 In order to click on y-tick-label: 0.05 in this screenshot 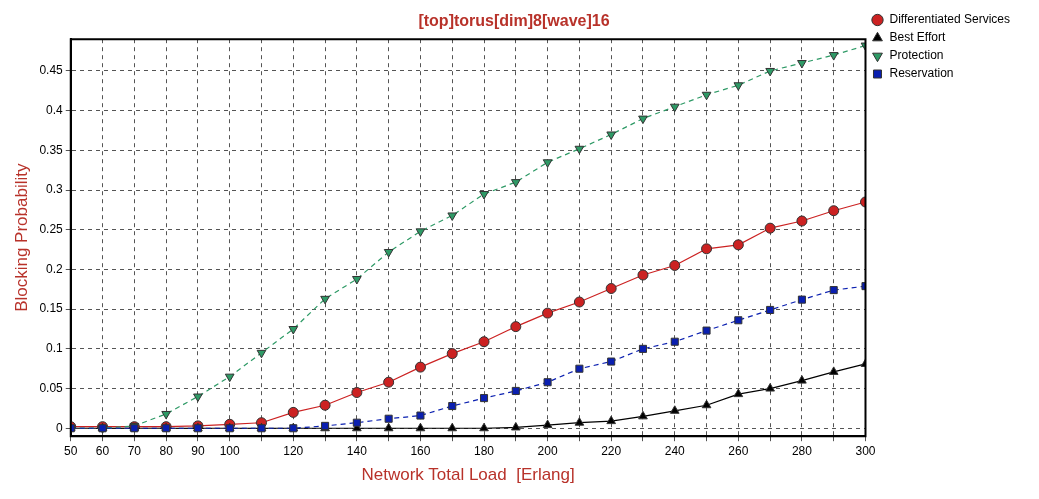, I will do `click(51, 387)`.